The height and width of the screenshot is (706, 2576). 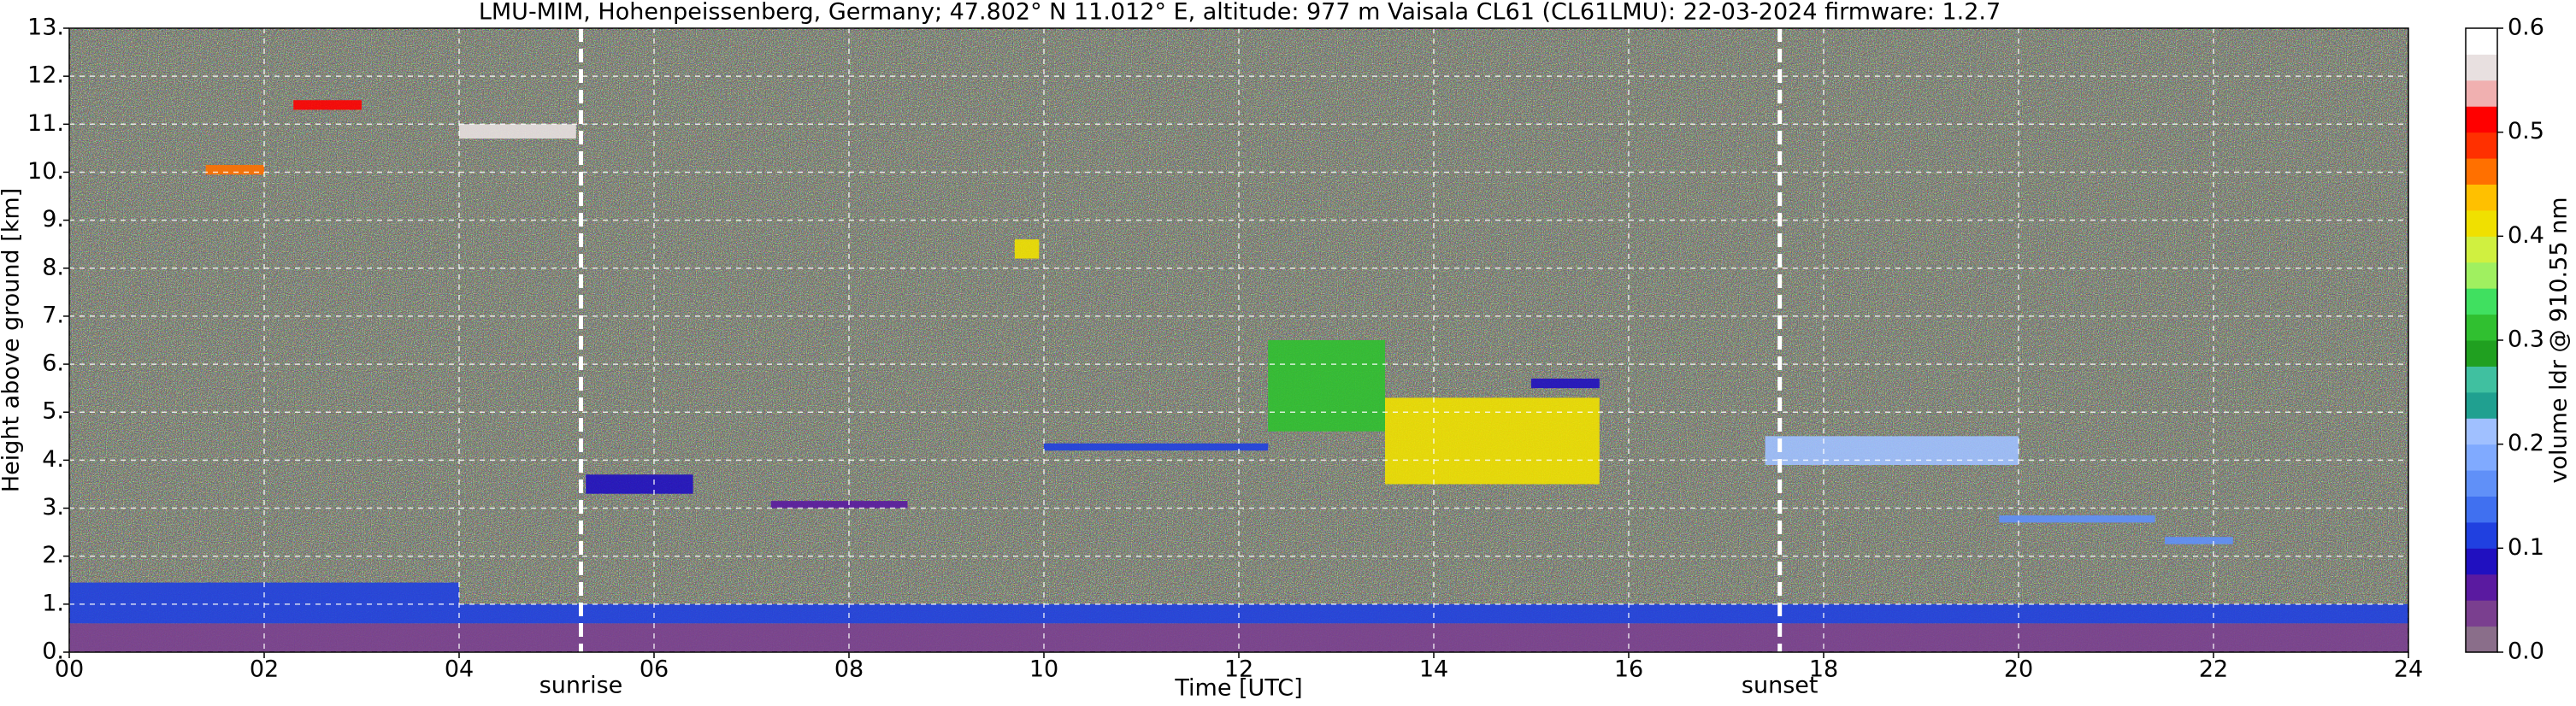 What do you see at coordinates (2526, 340) in the screenshot?
I see `colorbar-tick-label: 0.3` at bounding box center [2526, 340].